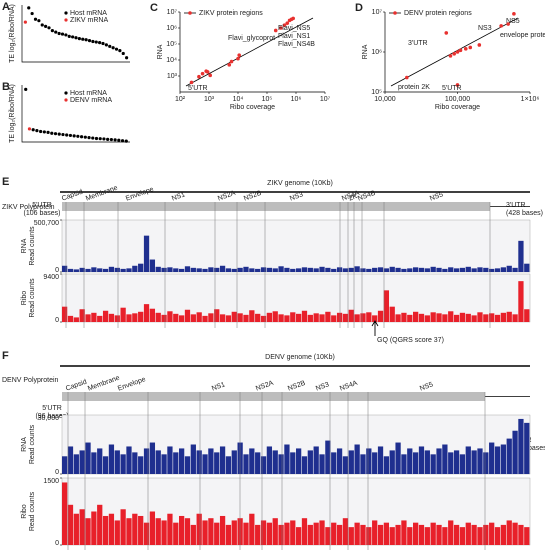 The width and height of the screenshot is (545, 550). What do you see at coordinates (365, 51) in the screenshot?
I see `y-axis-label: RNA` at bounding box center [365, 51].